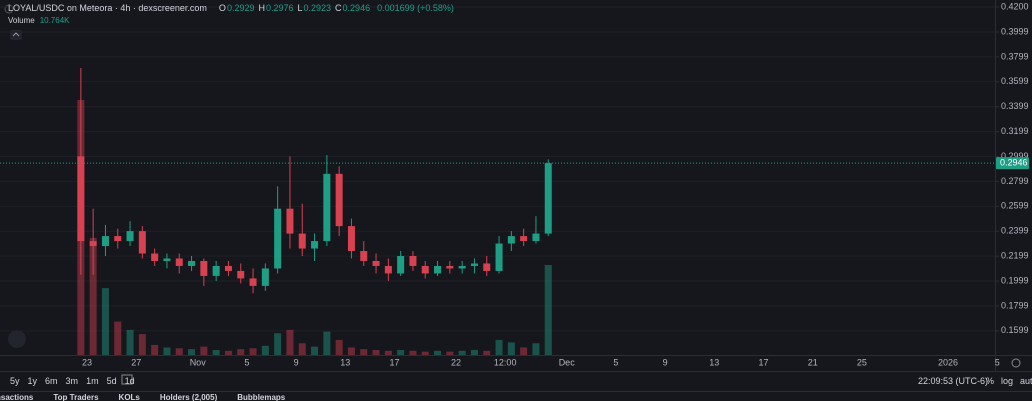 The width and height of the screenshot is (1032, 401). What do you see at coordinates (21, 20) in the screenshot?
I see `volume-label: Volume` at bounding box center [21, 20].